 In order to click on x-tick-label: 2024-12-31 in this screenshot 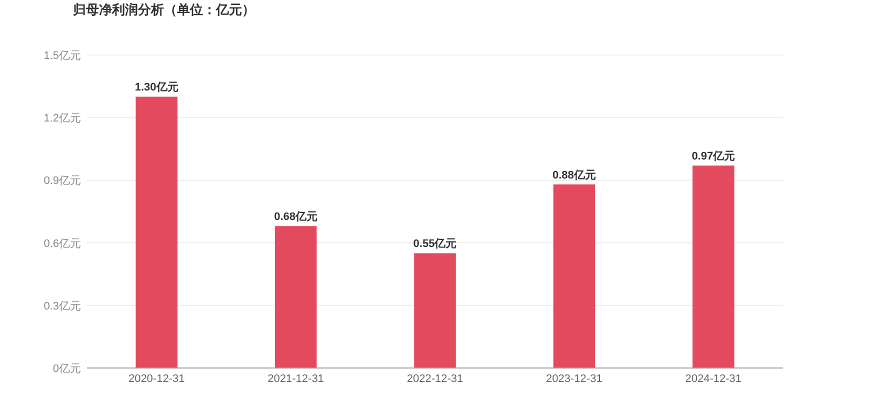, I will do `click(713, 379)`.